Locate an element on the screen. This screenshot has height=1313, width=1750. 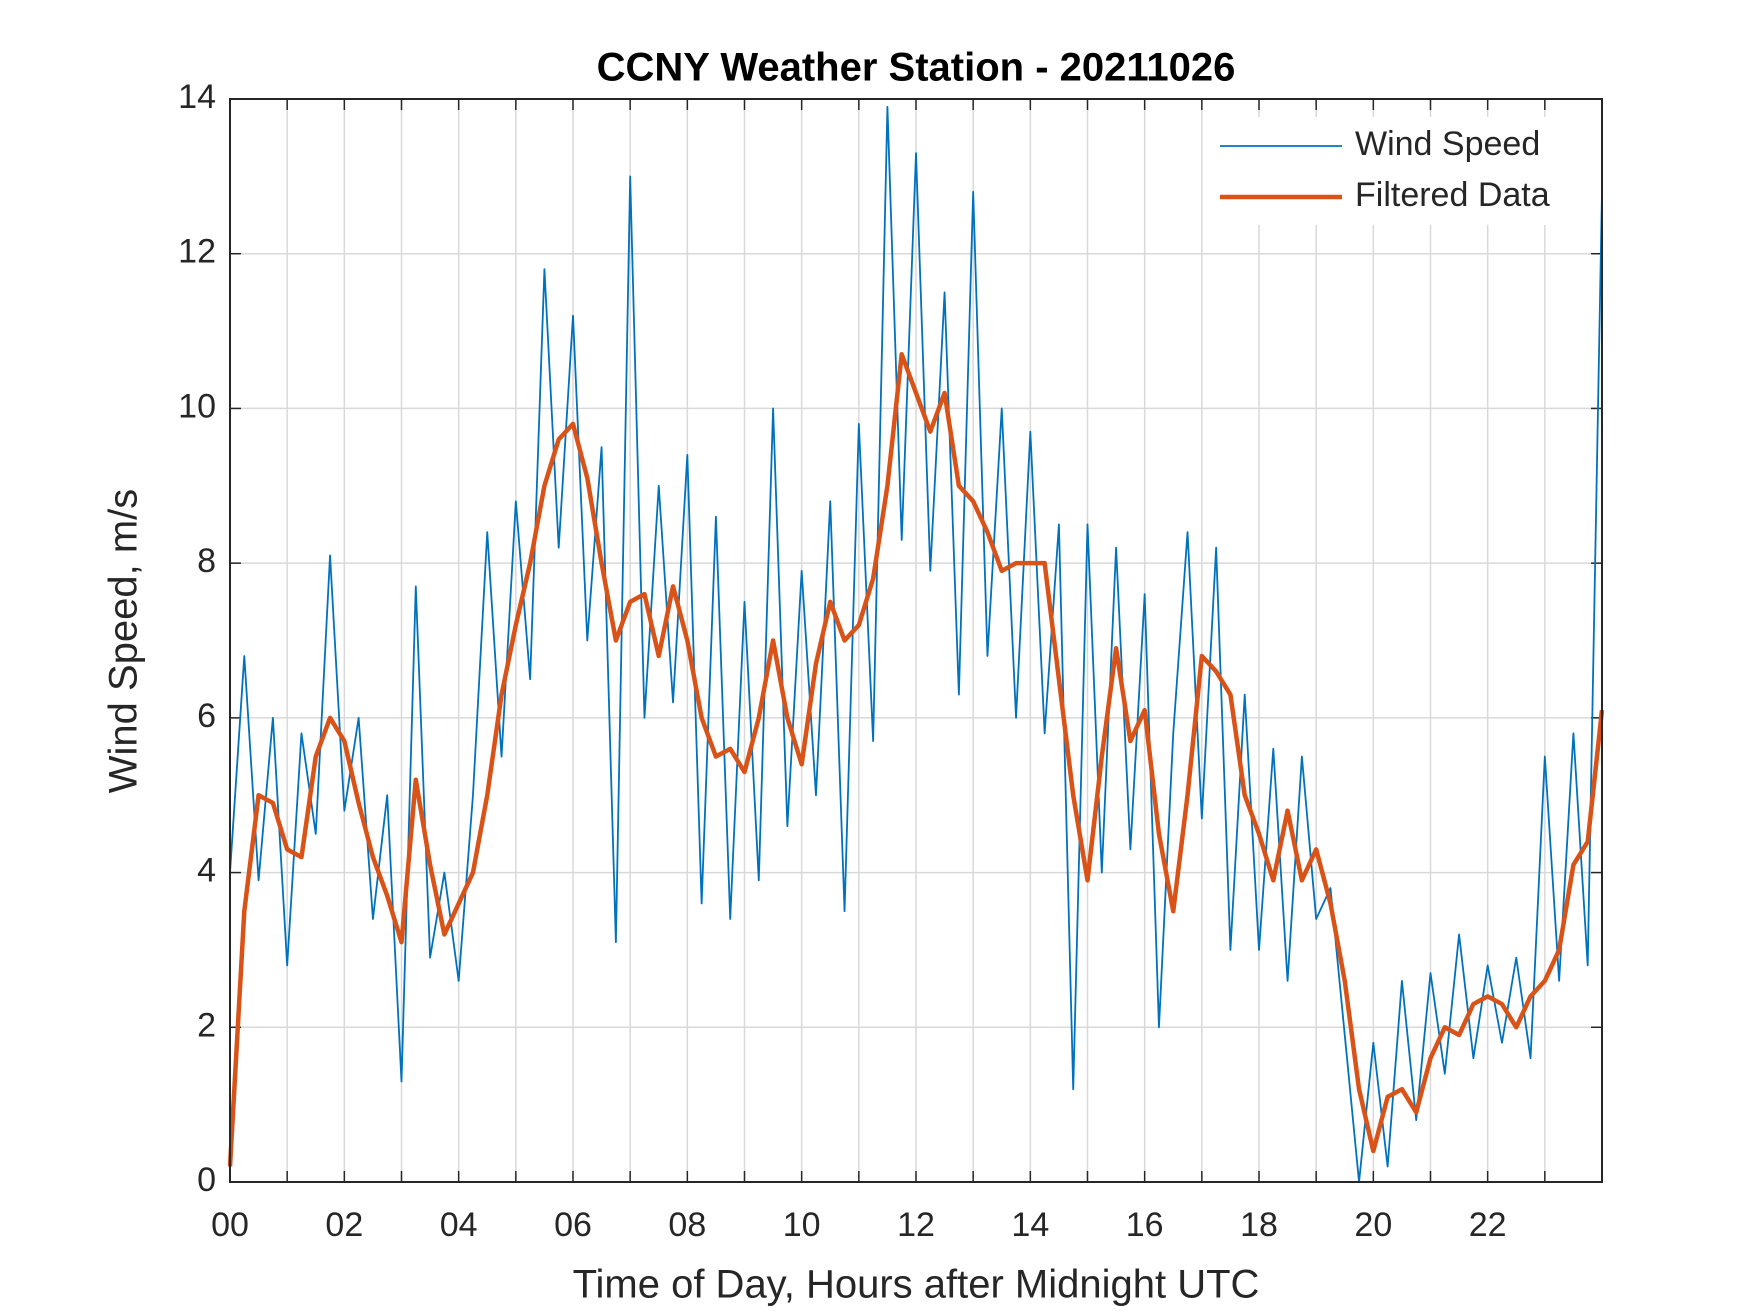
legend-label: Filtered Data is located at coordinates (1452, 195).